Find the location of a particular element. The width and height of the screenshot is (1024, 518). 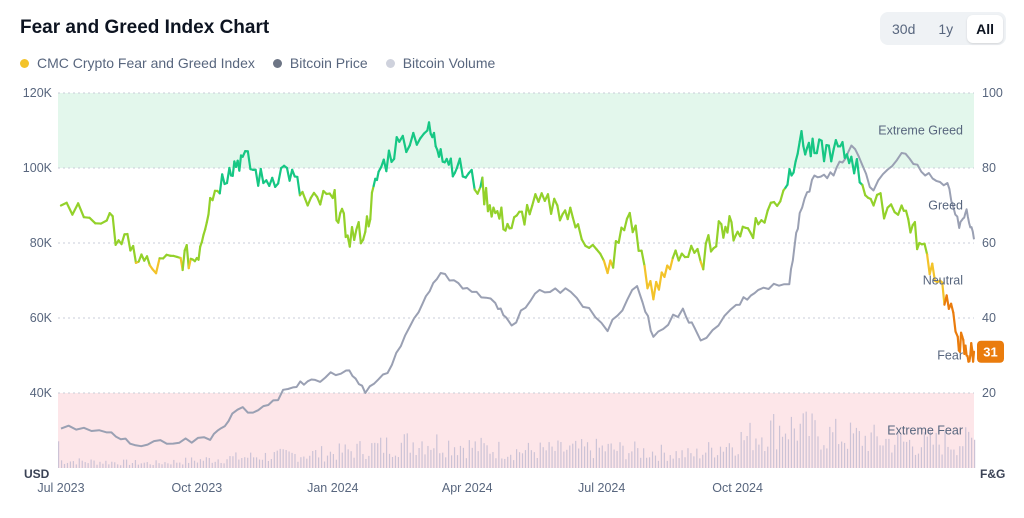

range-button-1y: 1y is located at coordinates (946, 28).